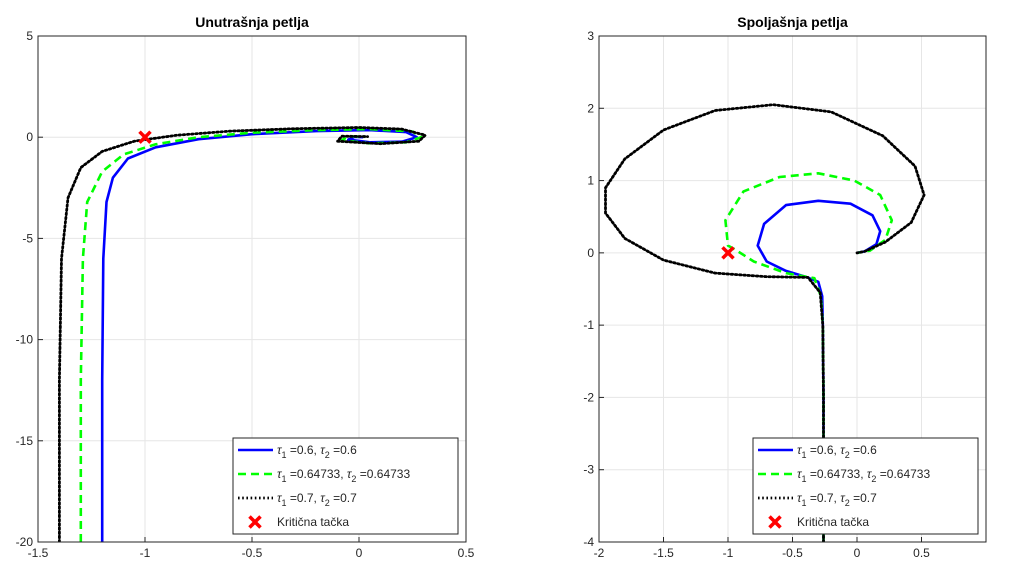 The height and width of the screenshot is (562, 1022). I want to click on y-tick-label: -2, so click(588, 397).